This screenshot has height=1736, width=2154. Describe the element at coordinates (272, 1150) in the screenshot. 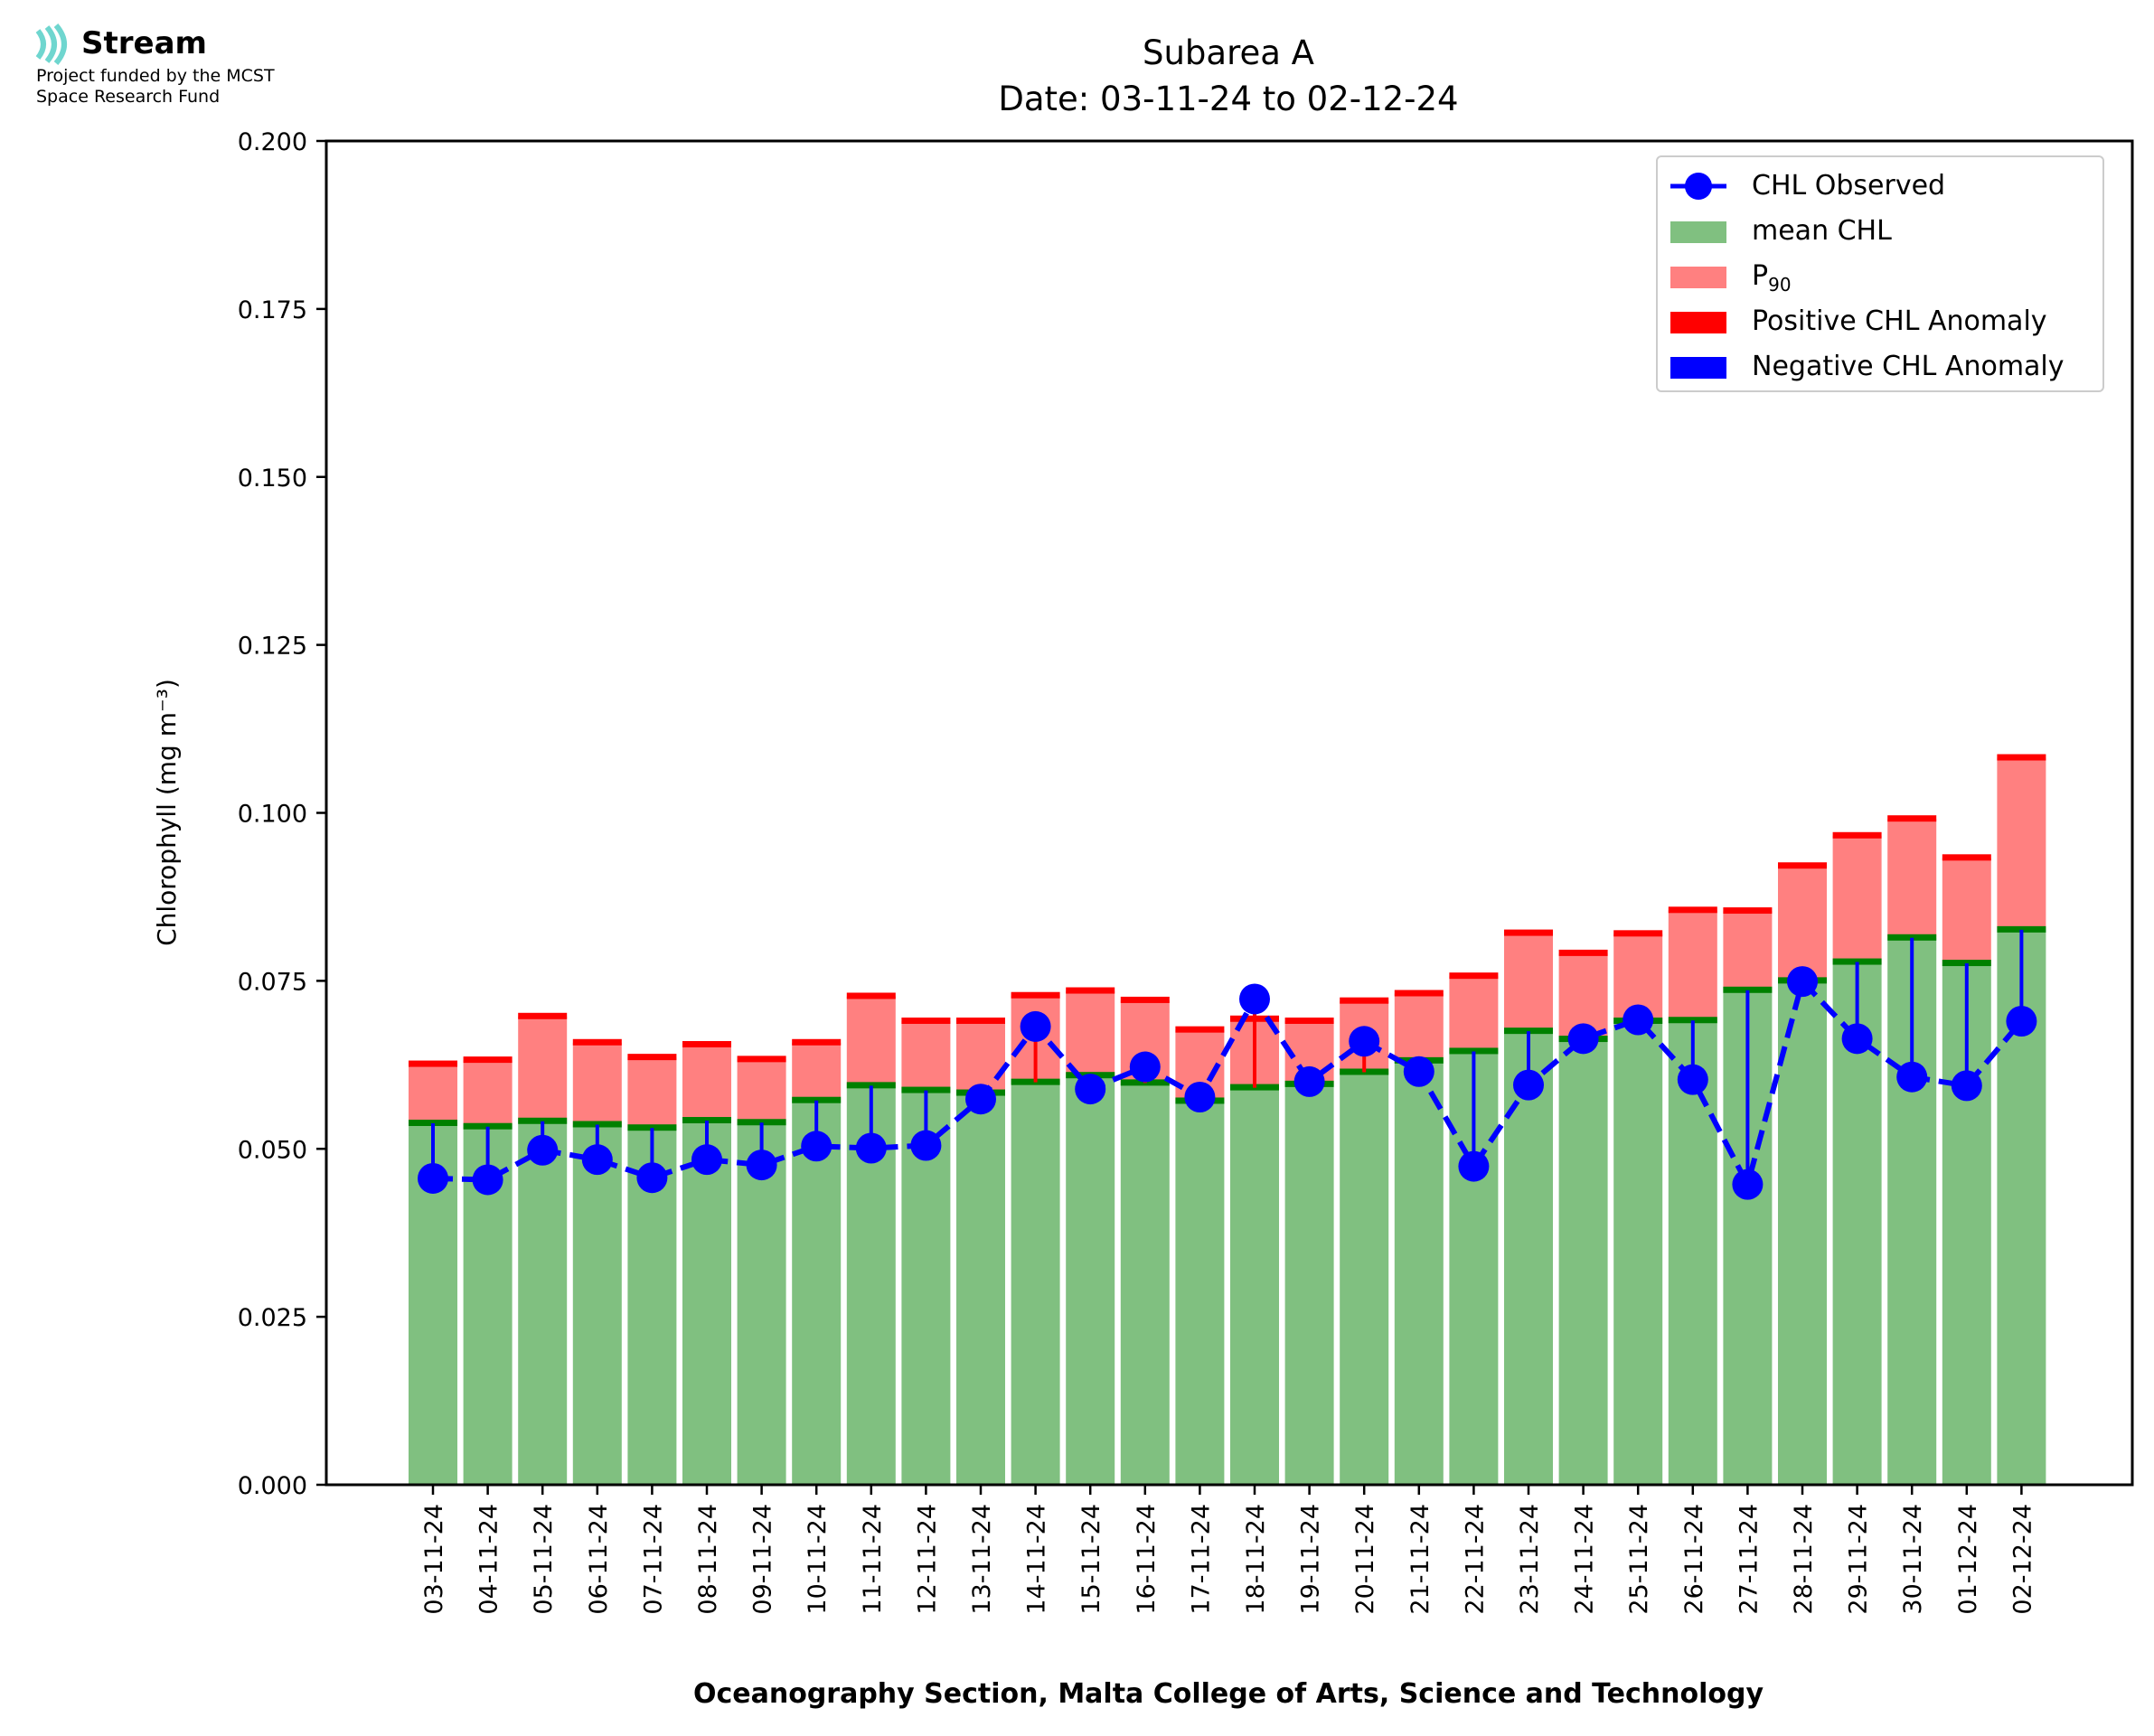

I see `y-tick-label: 0.050` at that location.